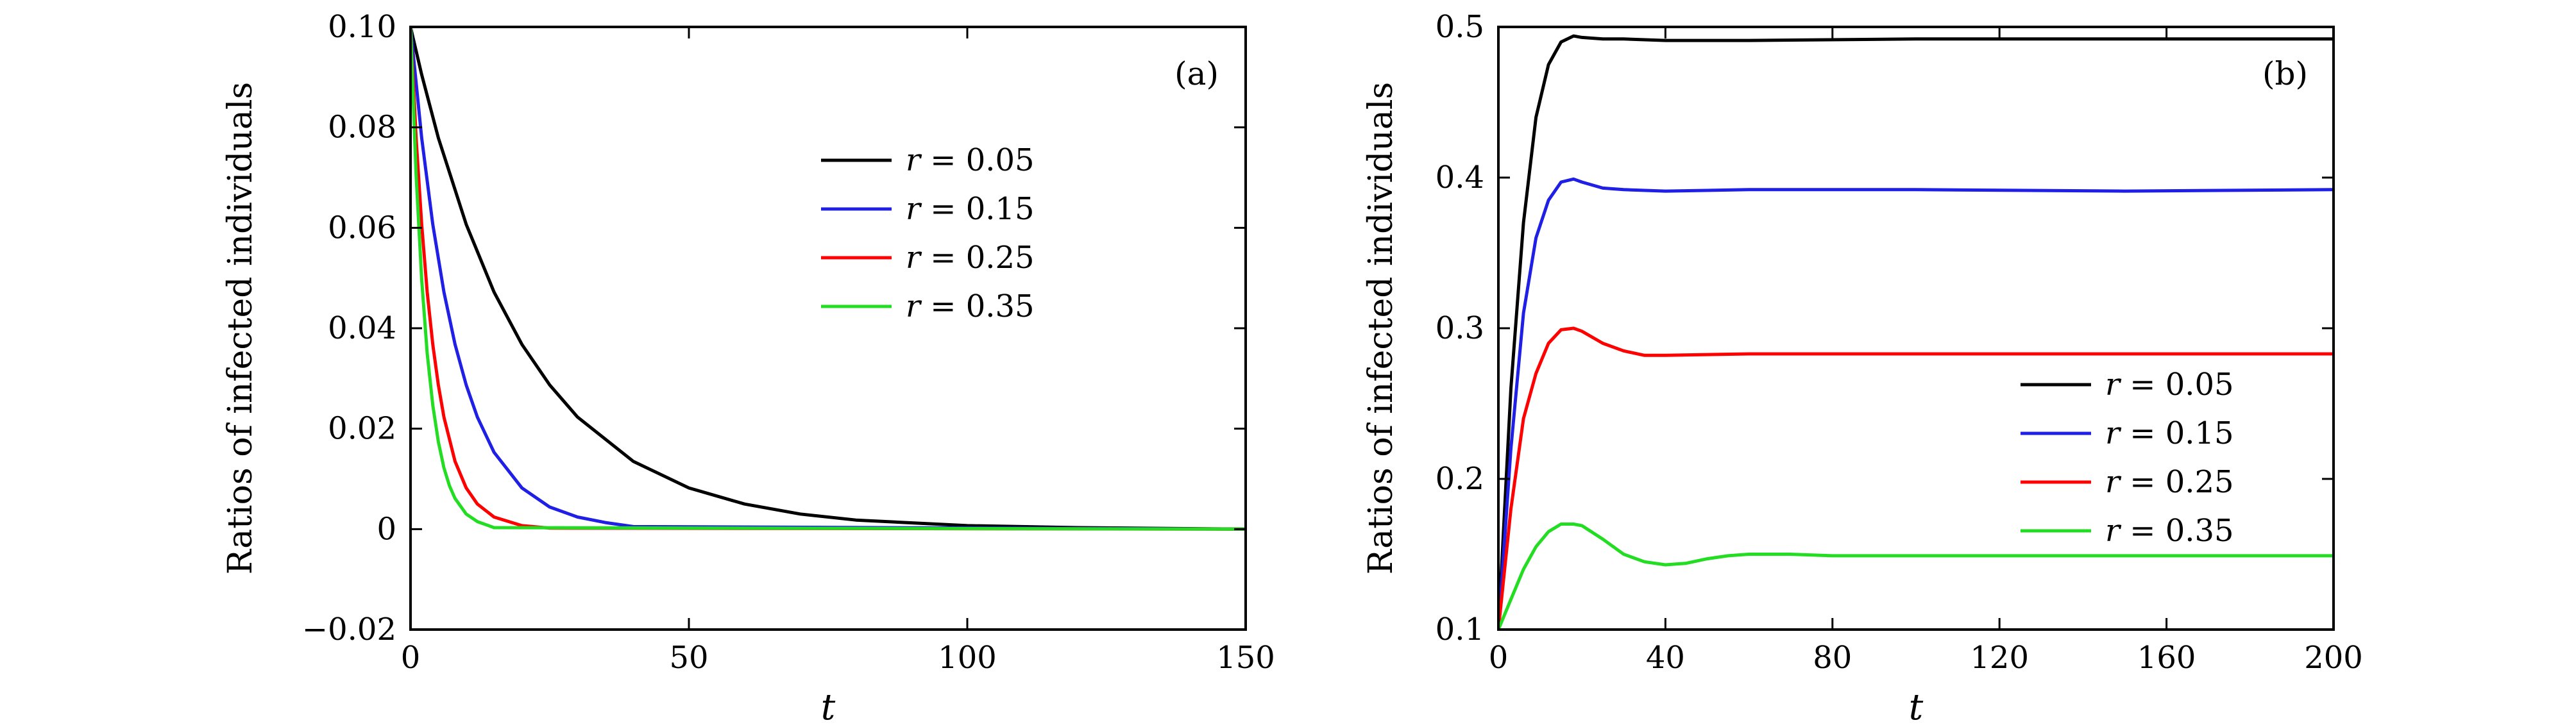  What do you see at coordinates (2169, 433) in the screenshot?
I see `panel-b-legend-label-0.15: r = 0.15` at bounding box center [2169, 433].